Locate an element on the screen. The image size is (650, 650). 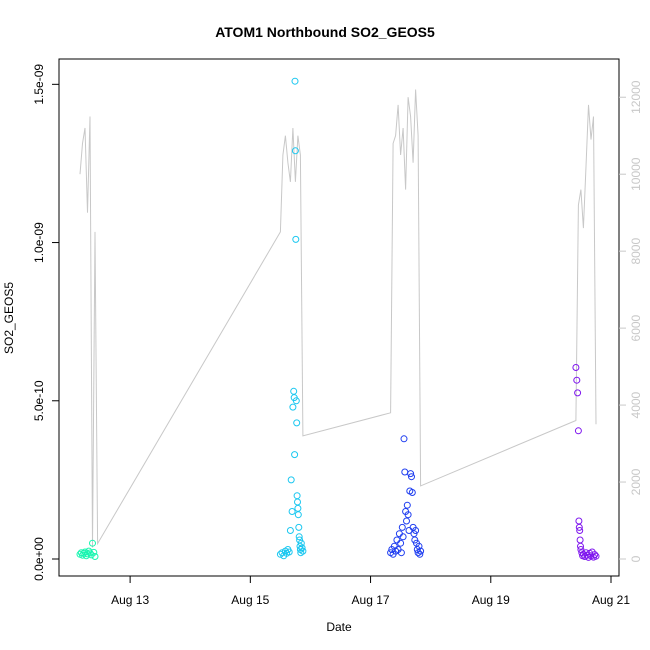
y-tick-label: 1.5e-09 is located at coordinates (39, 84).